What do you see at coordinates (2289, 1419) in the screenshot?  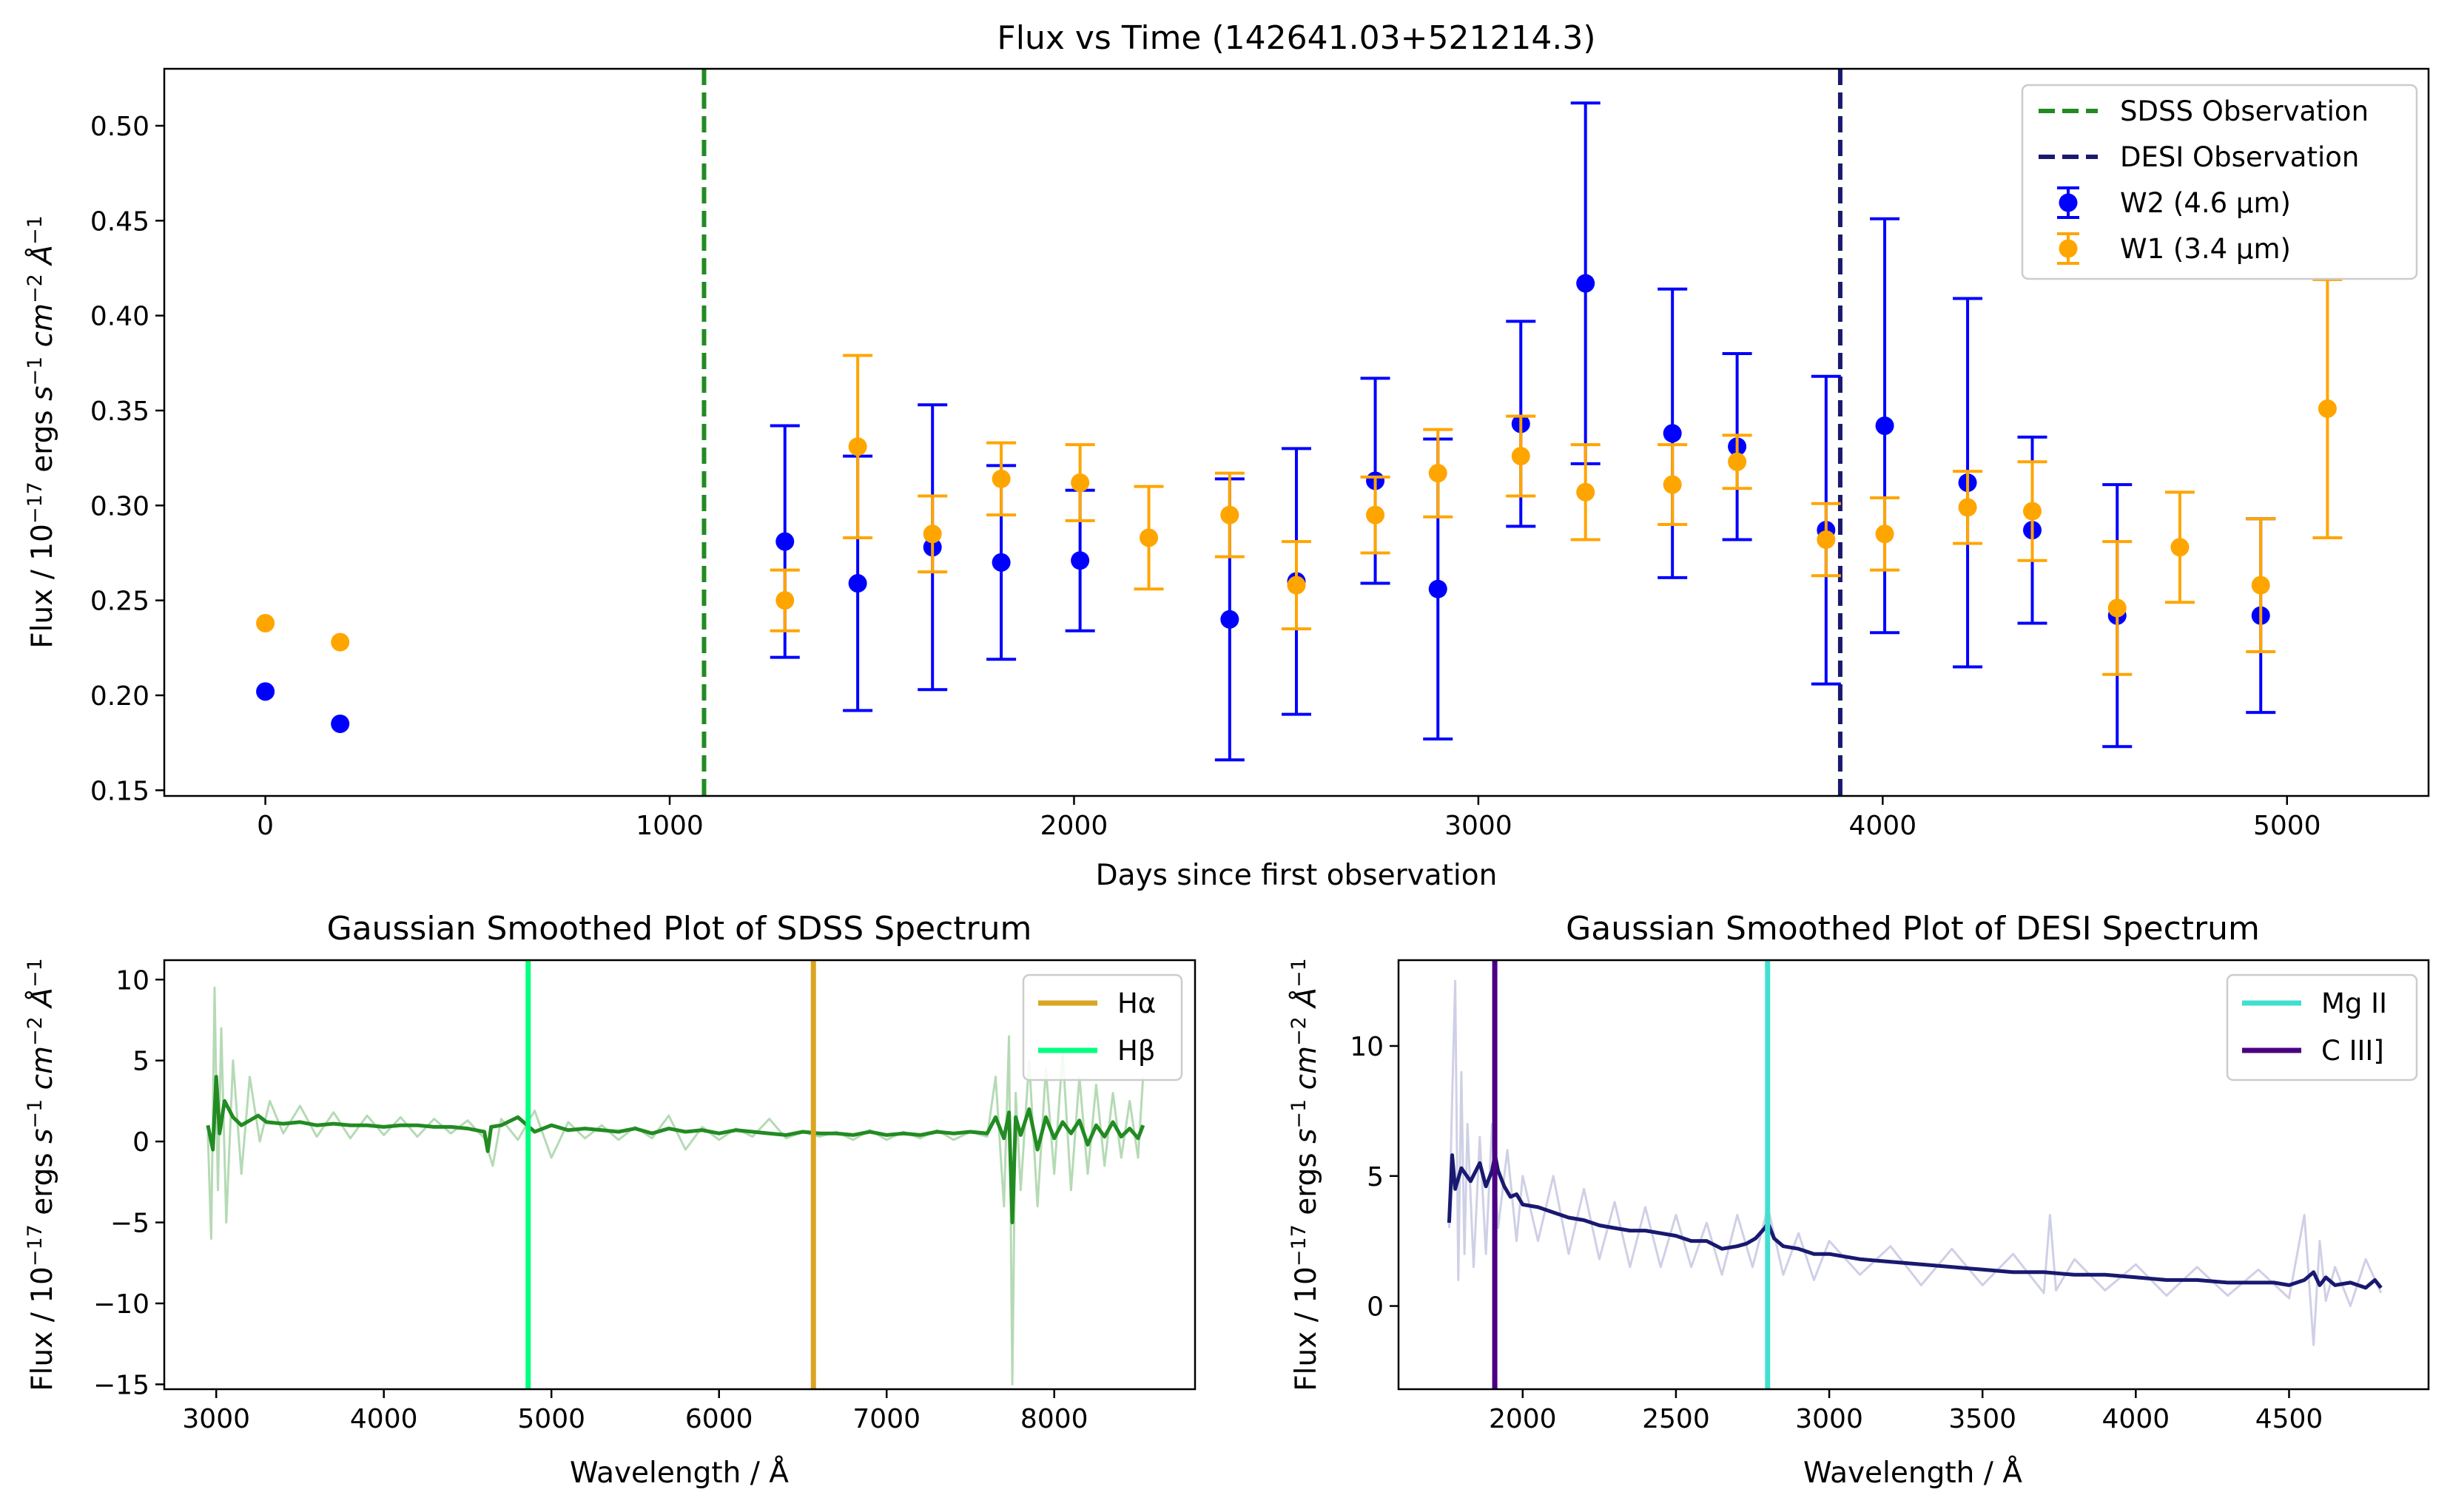 I see `x-tick-label: 4500` at bounding box center [2289, 1419].